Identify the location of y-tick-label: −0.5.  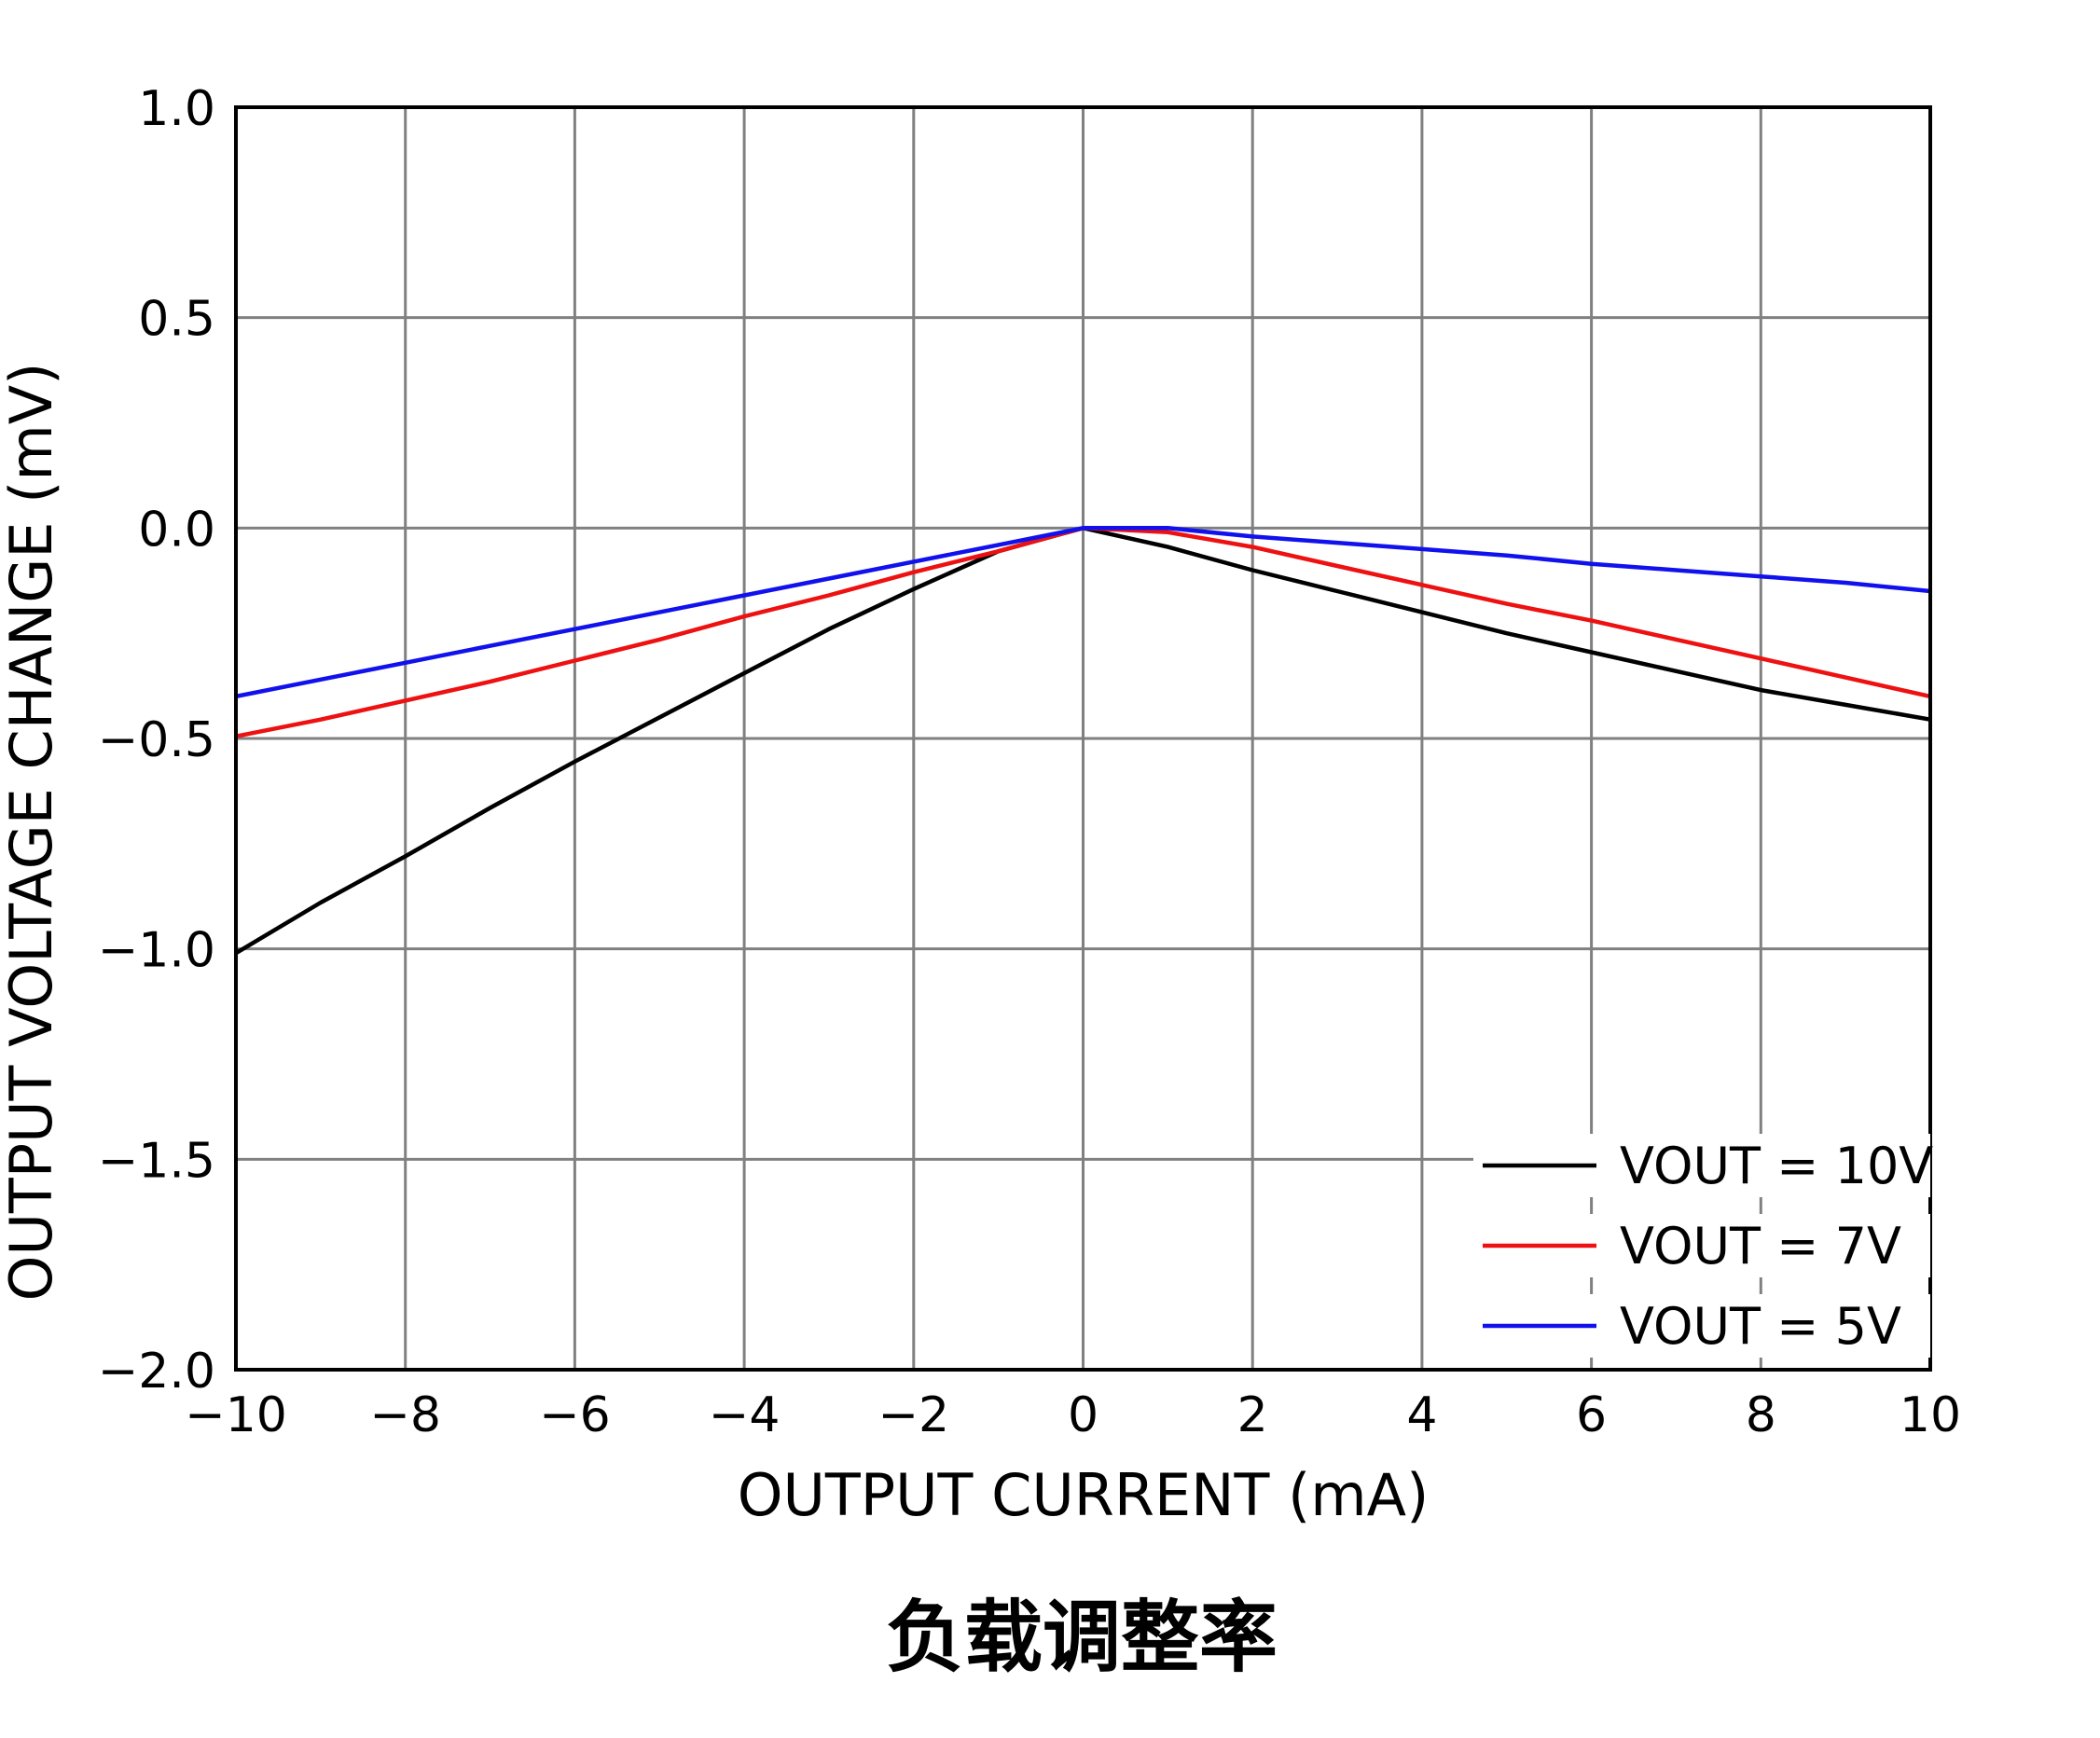
(157, 740).